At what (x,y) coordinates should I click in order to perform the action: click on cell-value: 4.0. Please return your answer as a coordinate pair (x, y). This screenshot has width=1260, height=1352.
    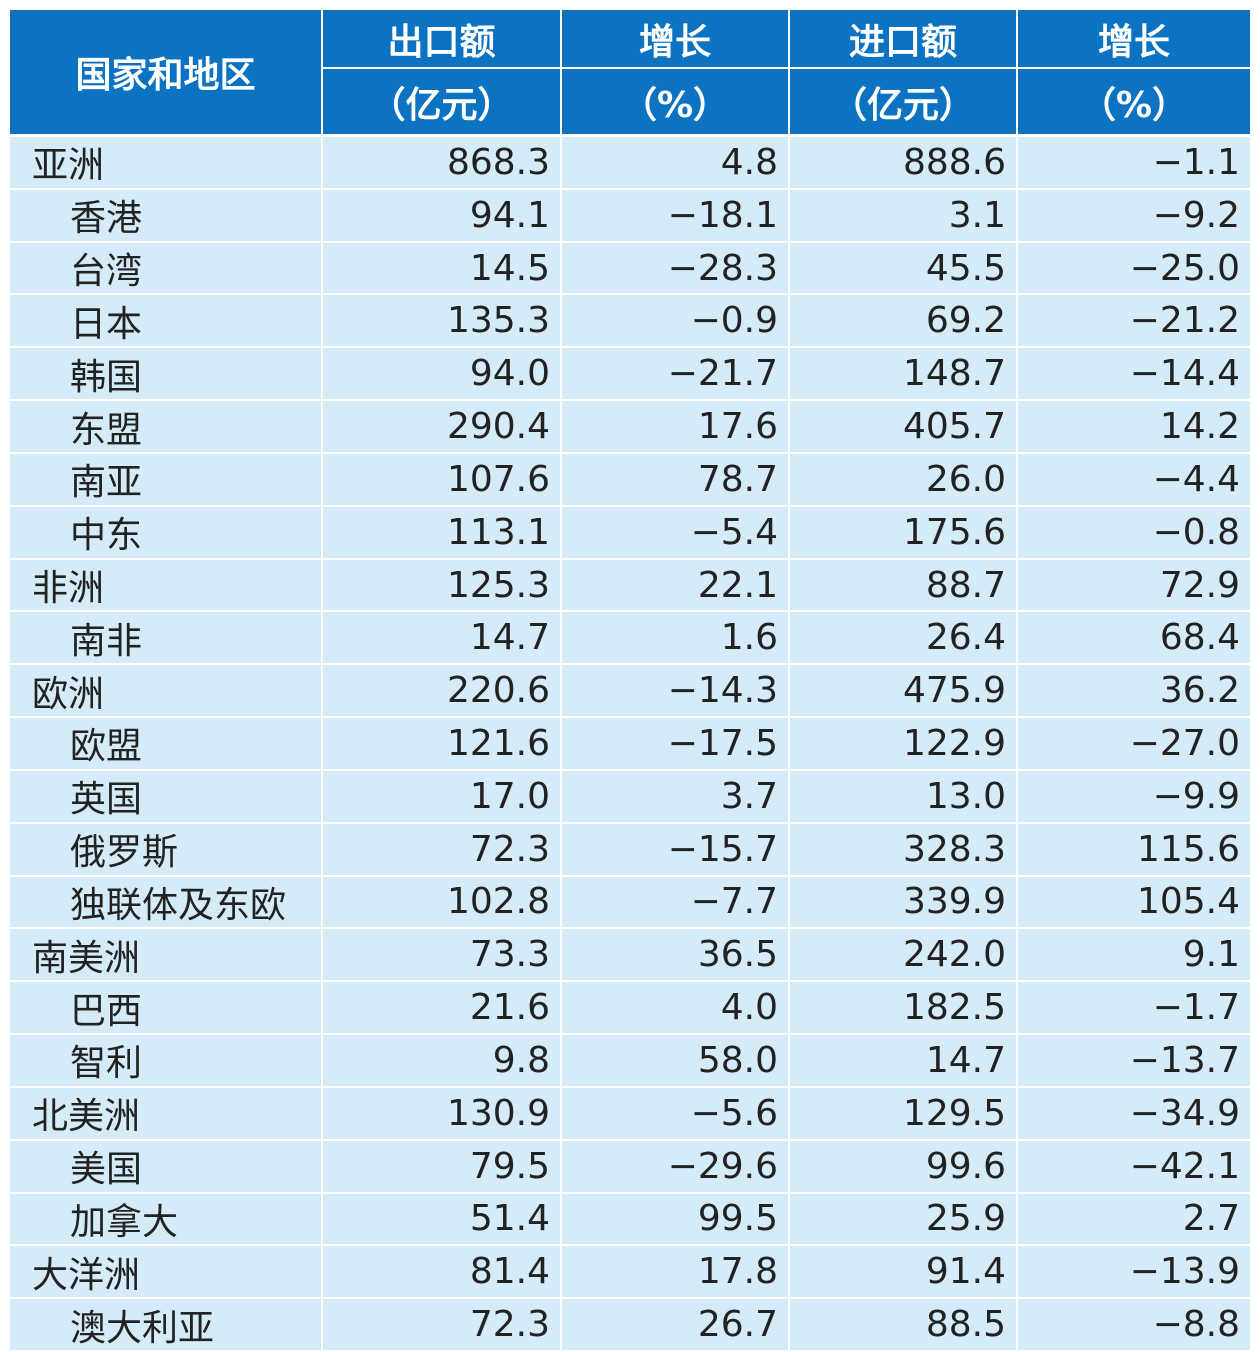
    Looking at the image, I should click on (675, 1008).